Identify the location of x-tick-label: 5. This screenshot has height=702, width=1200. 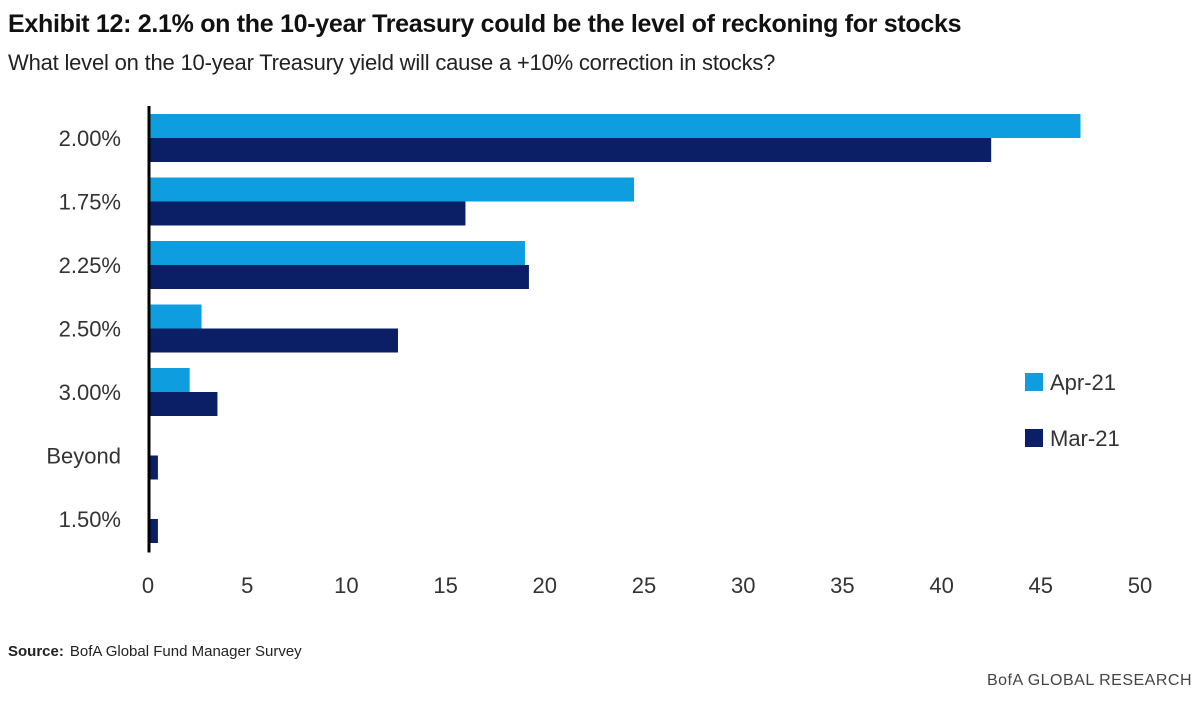
(247, 585).